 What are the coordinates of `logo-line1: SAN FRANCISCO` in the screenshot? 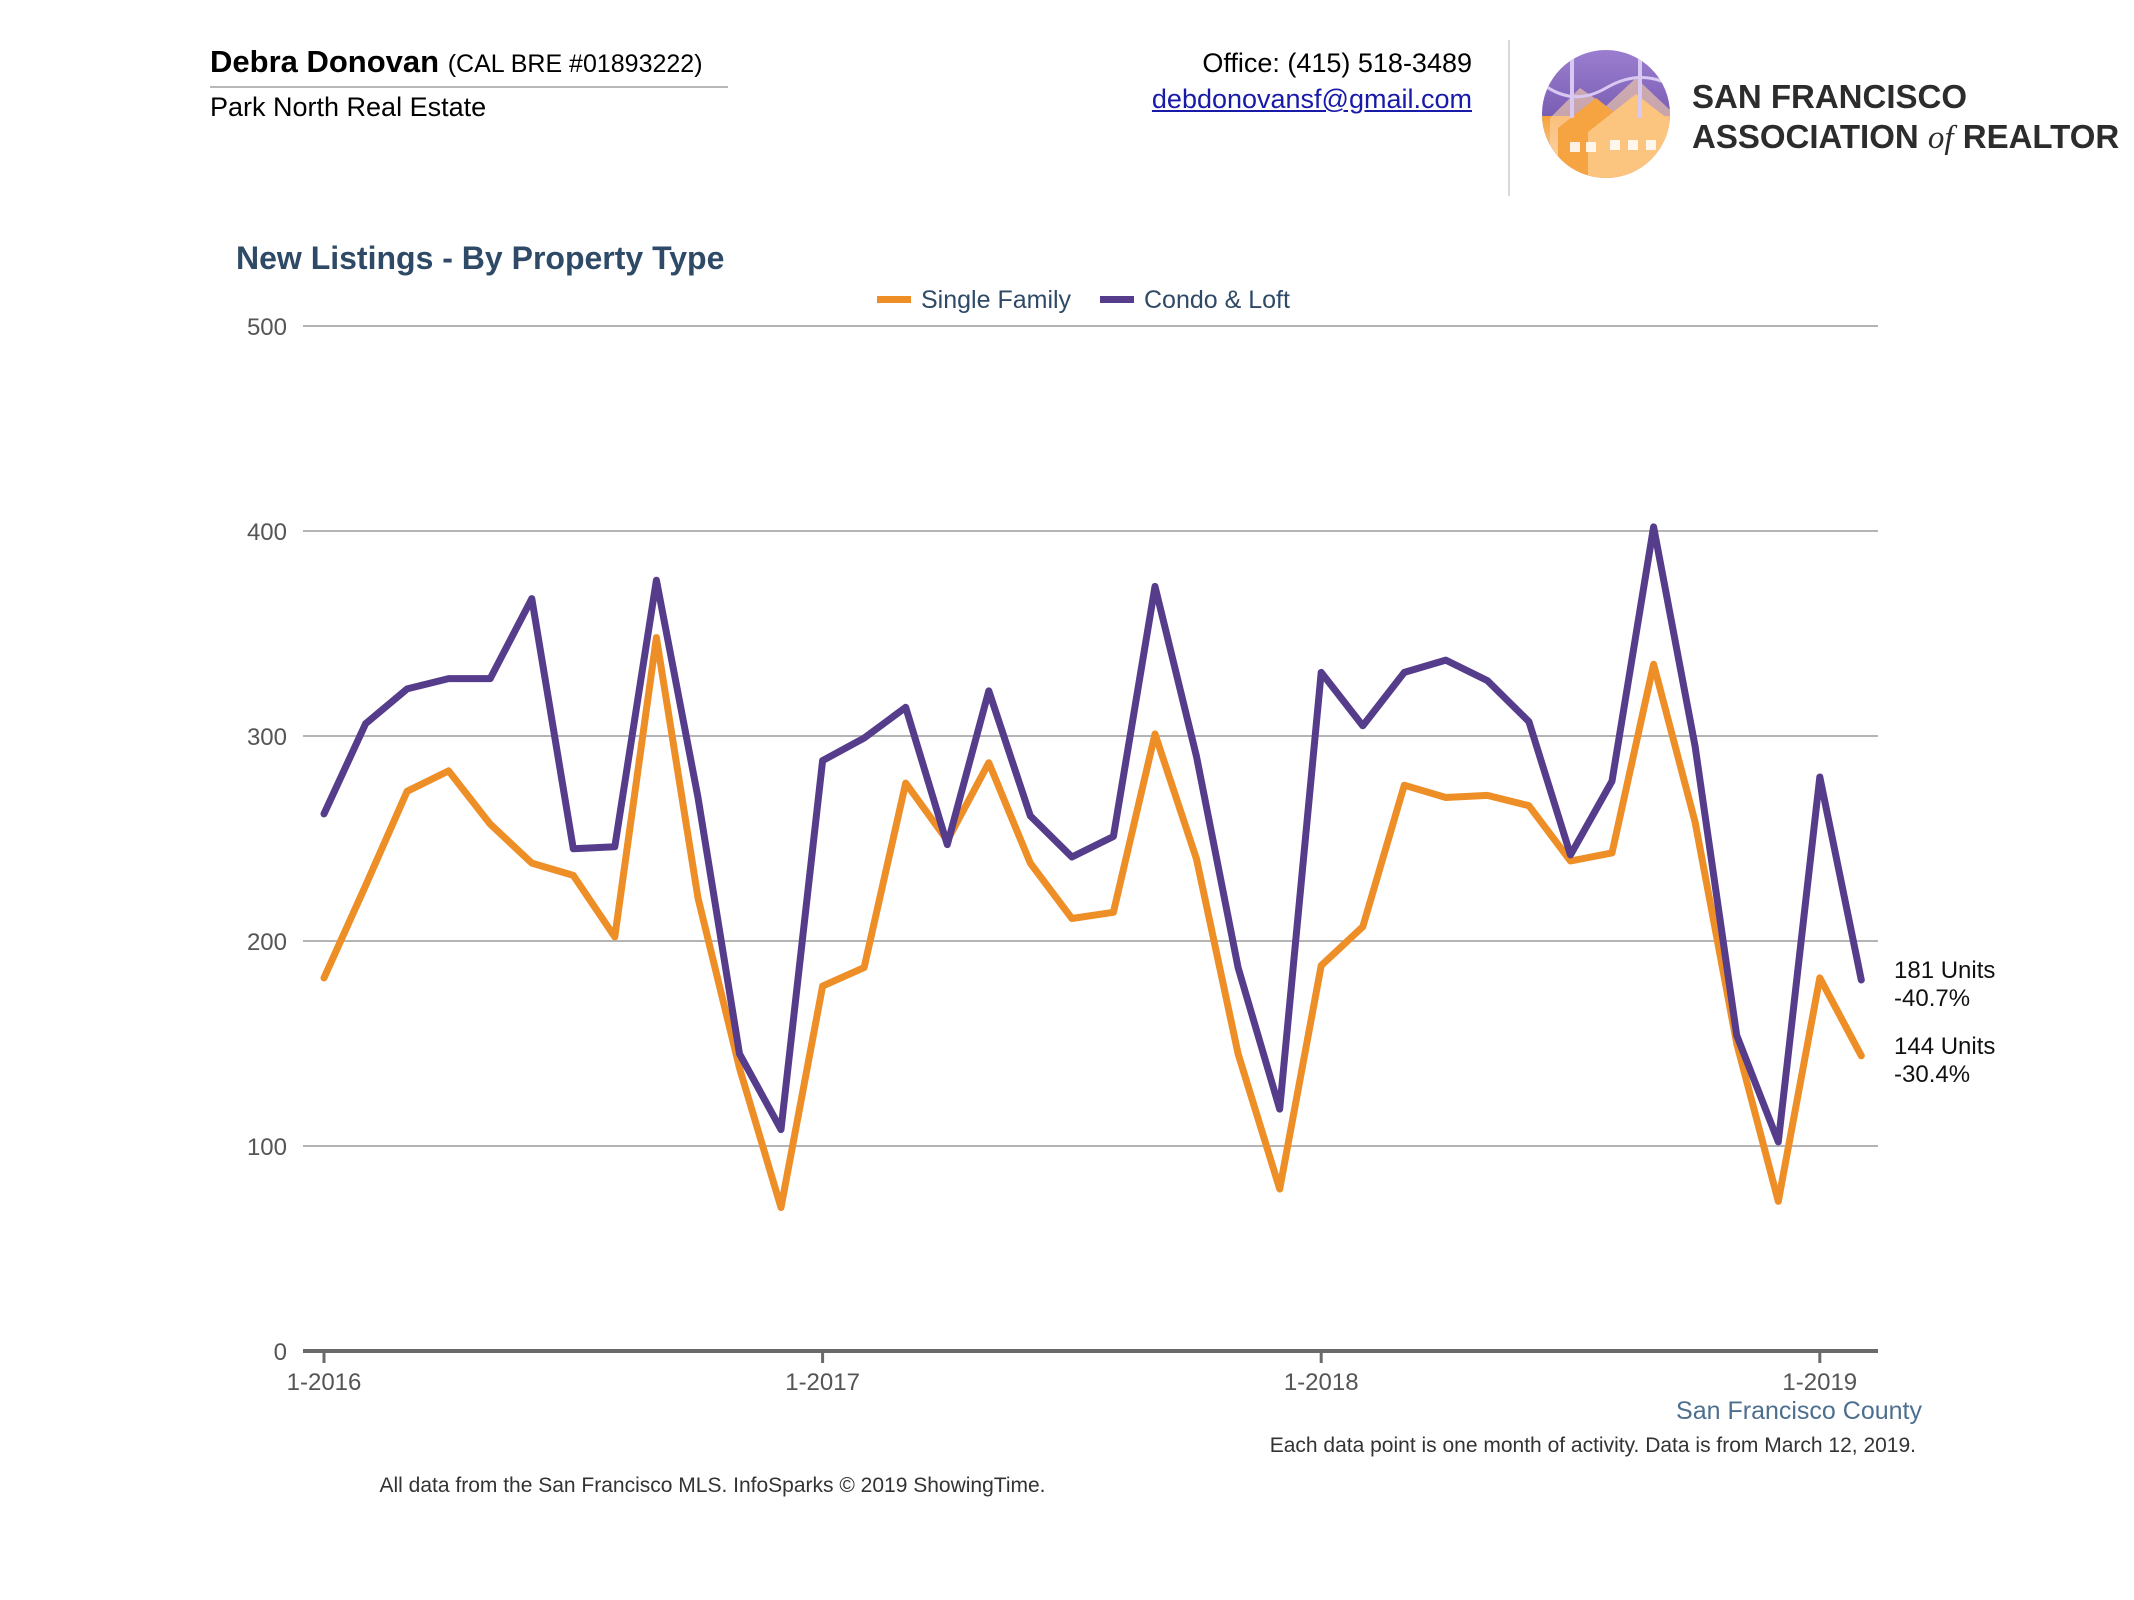 It's located at (1829, 96).